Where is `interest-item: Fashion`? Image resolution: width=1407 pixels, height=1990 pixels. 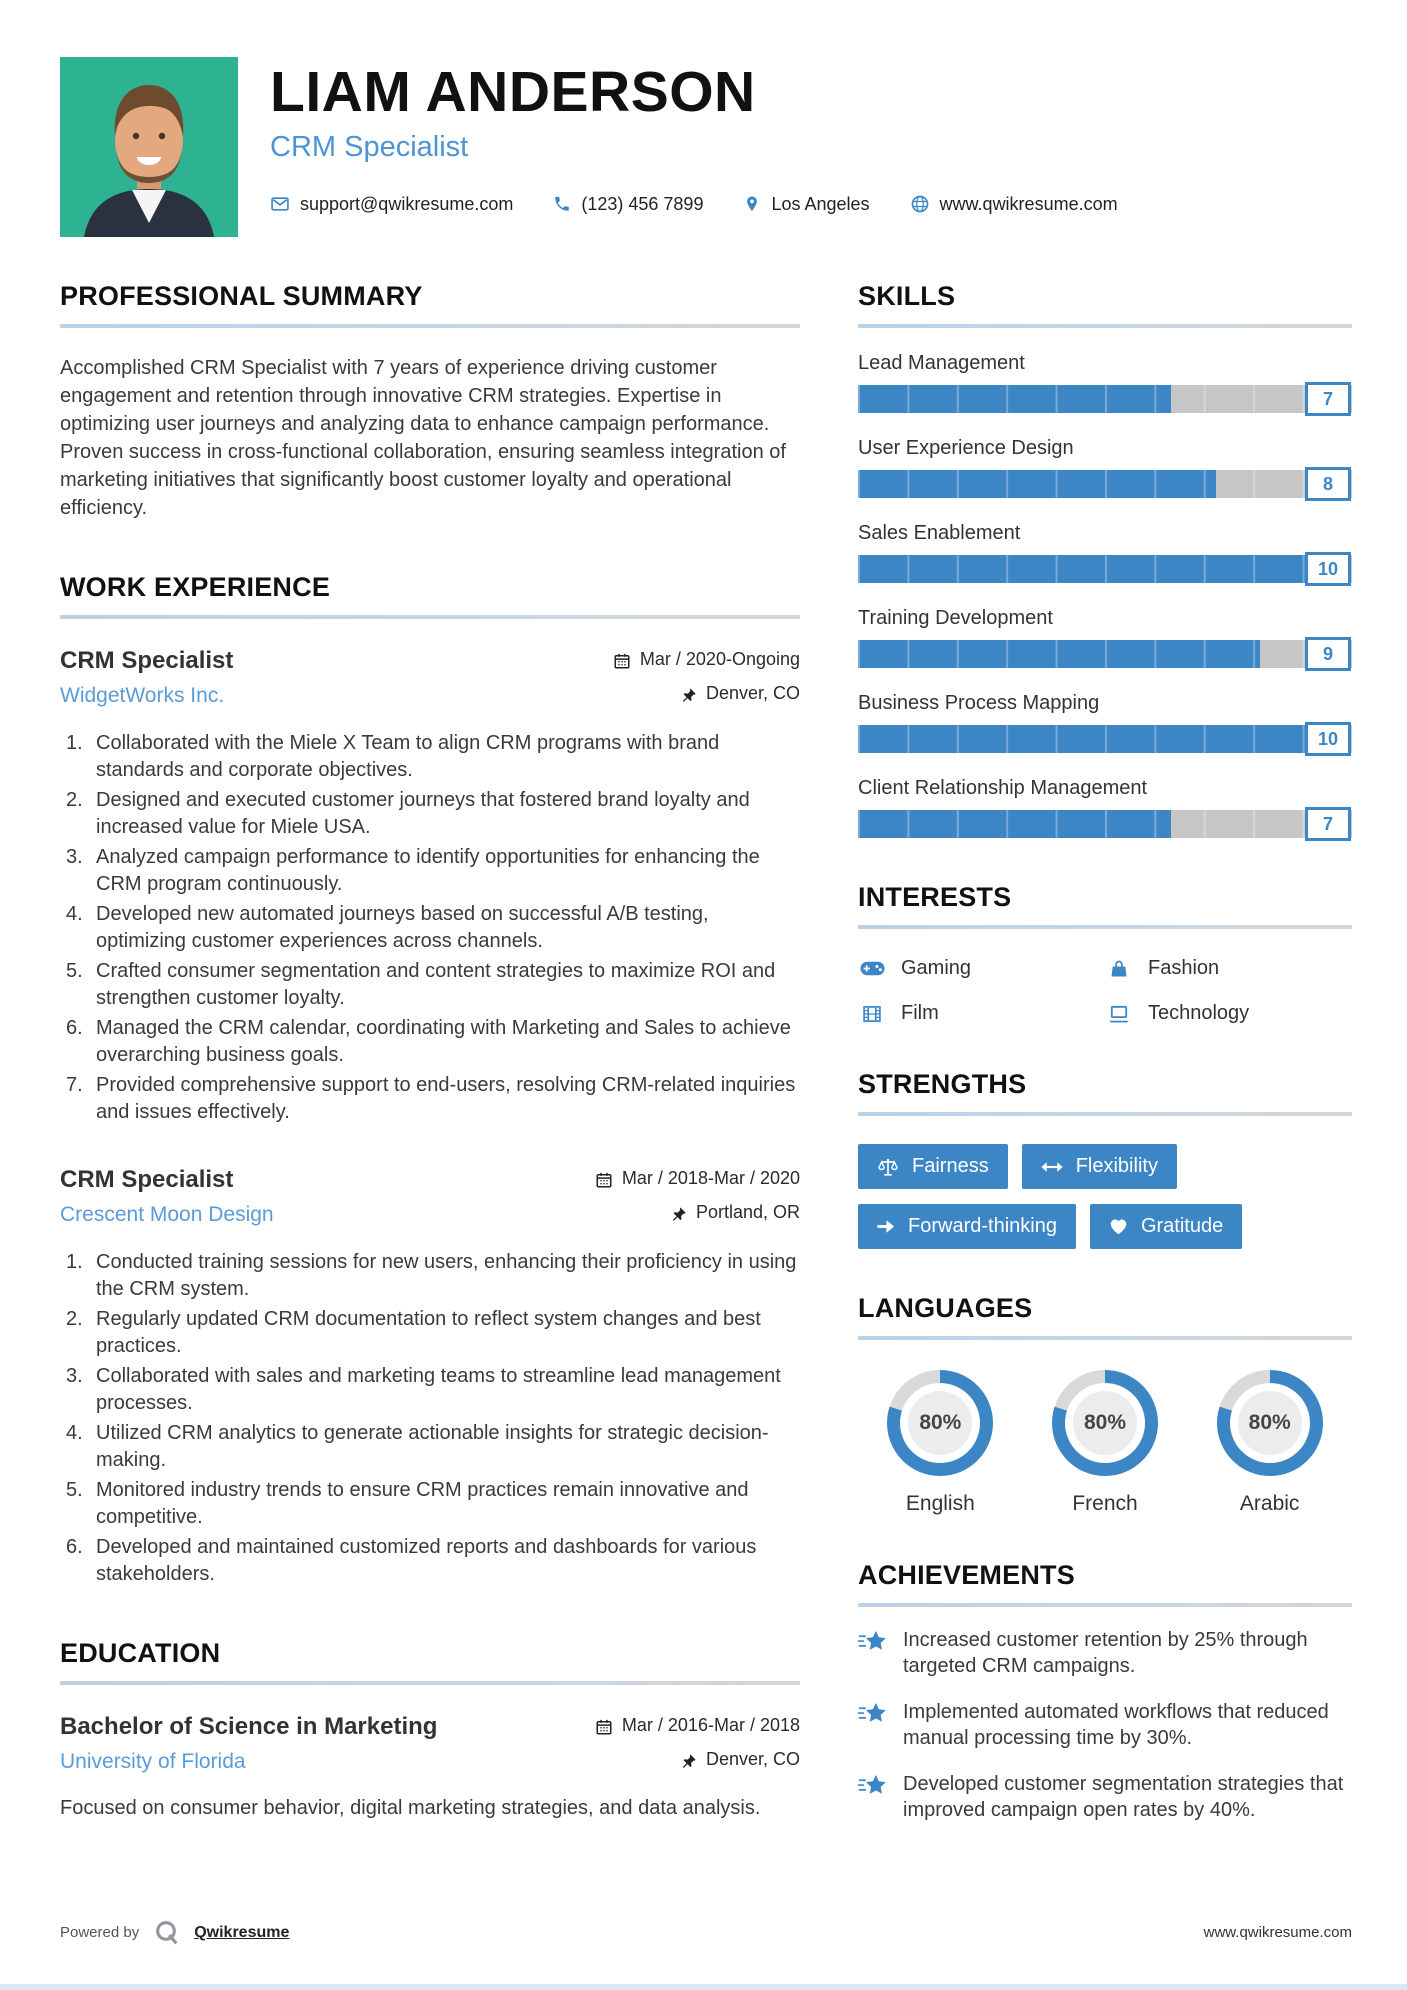 interest-item: Fashion is located at coordinates (1228, 968).